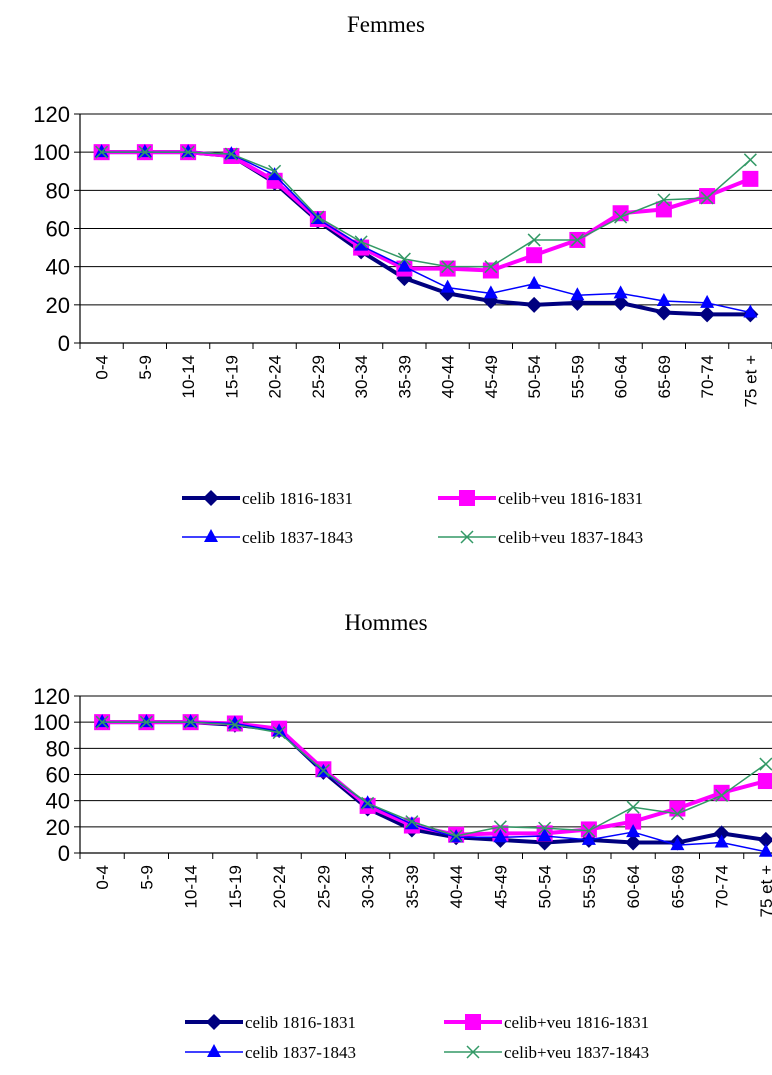 This screenshot has width=772, height=1075. Describe the element at coordinates (546, 1022) in the screenshot. I see `hommes-legend-entry: celib+veu 1816-1831` at that location.